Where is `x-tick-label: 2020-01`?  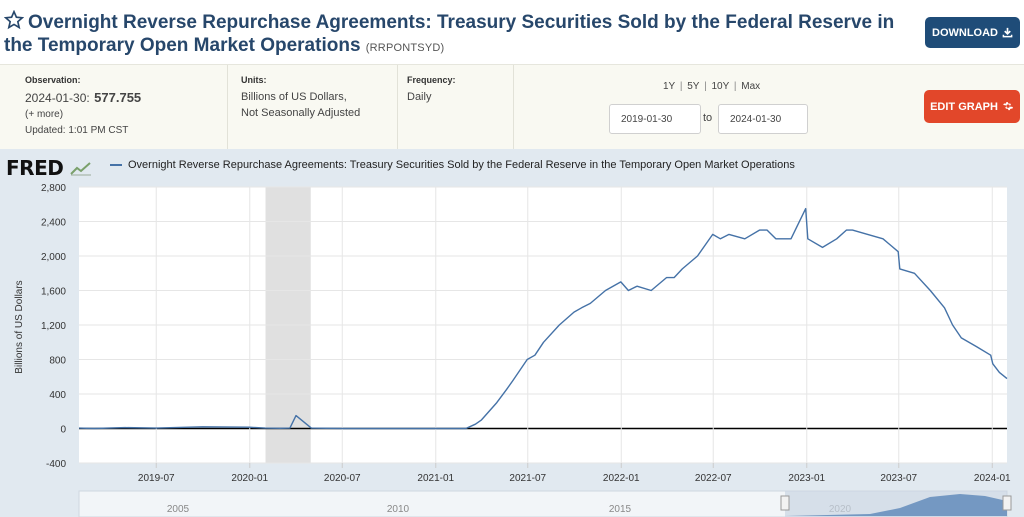
x-tick-label: 2020-01 is located at coordinates (249, 478).